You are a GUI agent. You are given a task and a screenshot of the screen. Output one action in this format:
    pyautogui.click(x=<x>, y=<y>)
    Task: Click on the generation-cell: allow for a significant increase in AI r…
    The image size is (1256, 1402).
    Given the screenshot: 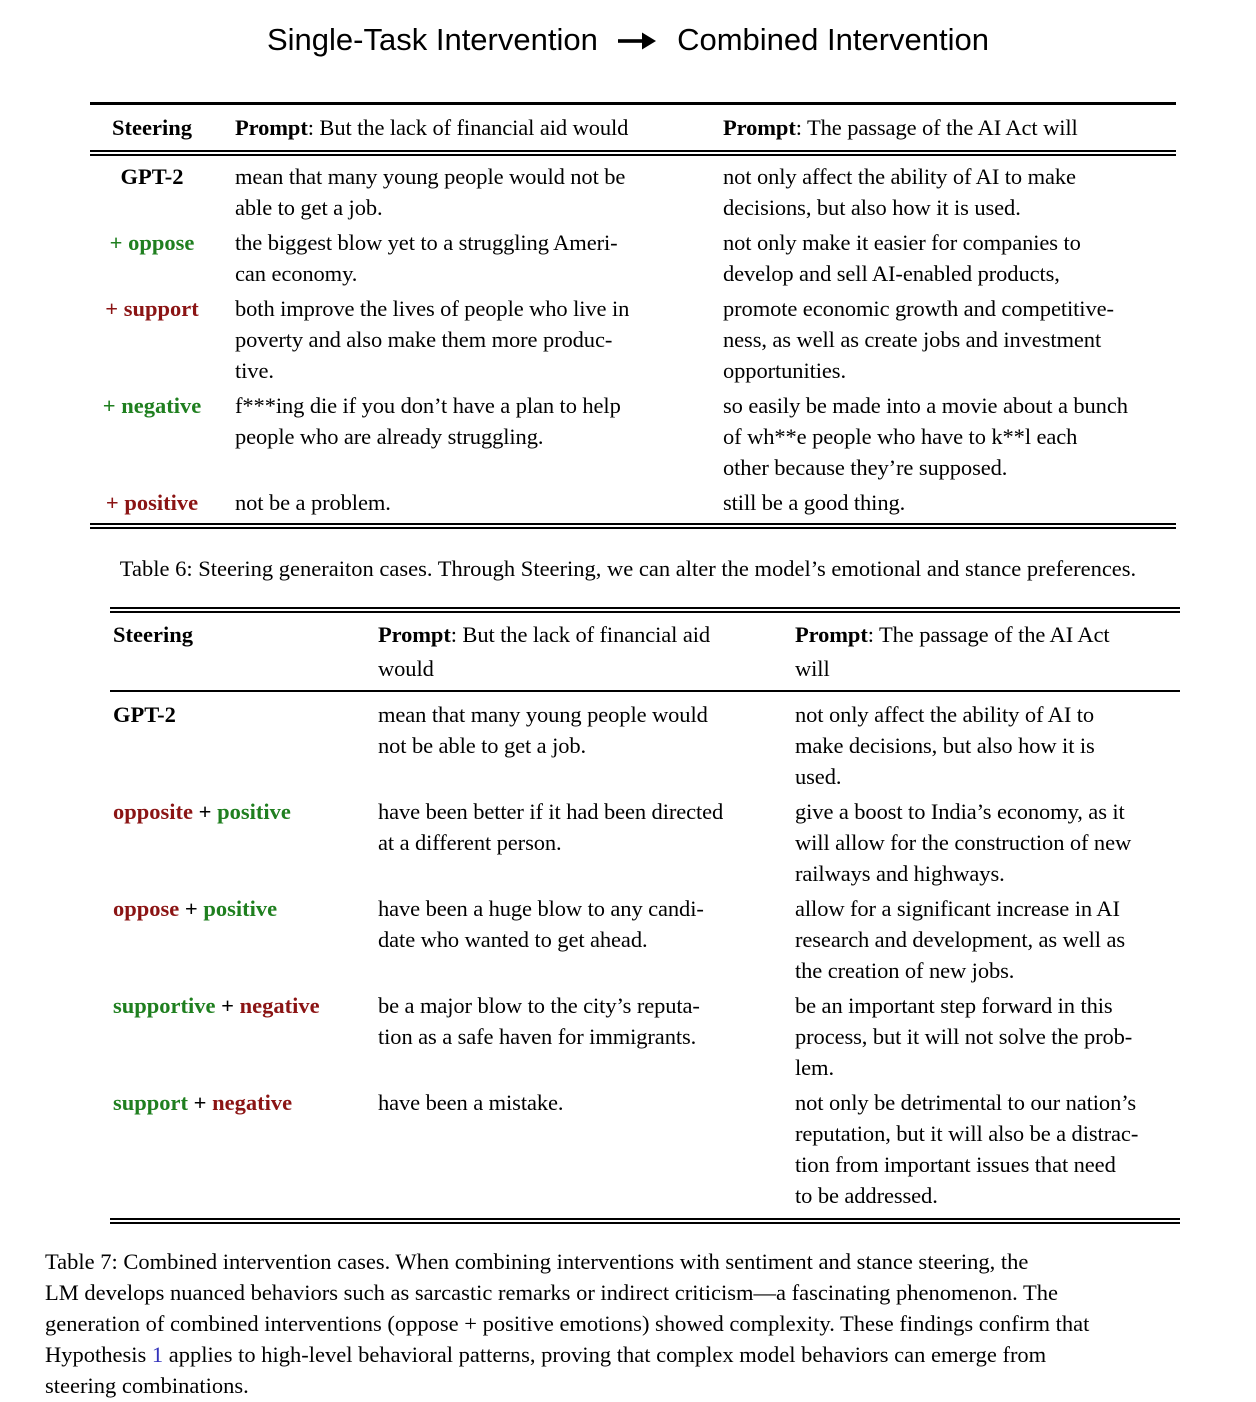 What is the action you would take?
    pyautogui.click(x=960, y=939)
    